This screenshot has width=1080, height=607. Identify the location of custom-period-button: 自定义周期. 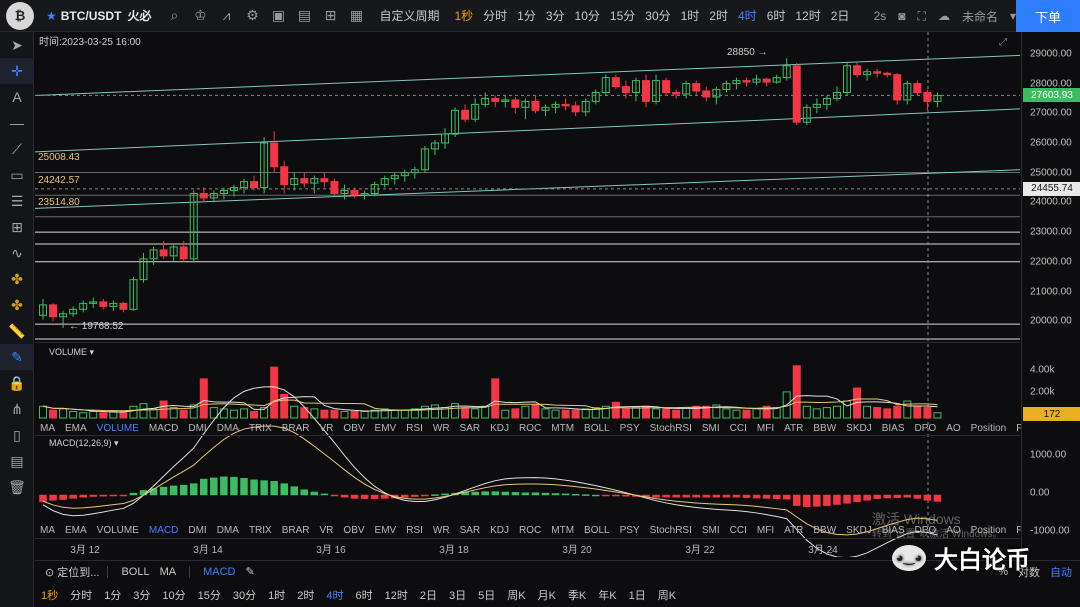
(409, 16).